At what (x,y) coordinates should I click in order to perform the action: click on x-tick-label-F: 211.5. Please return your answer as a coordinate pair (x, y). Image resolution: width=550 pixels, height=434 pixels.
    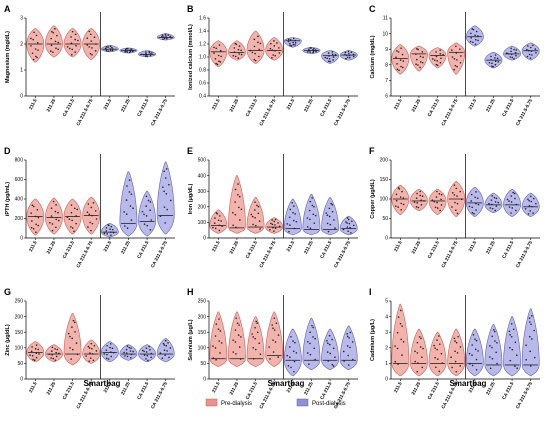
    Looking at the image, I should click on (472, 246).